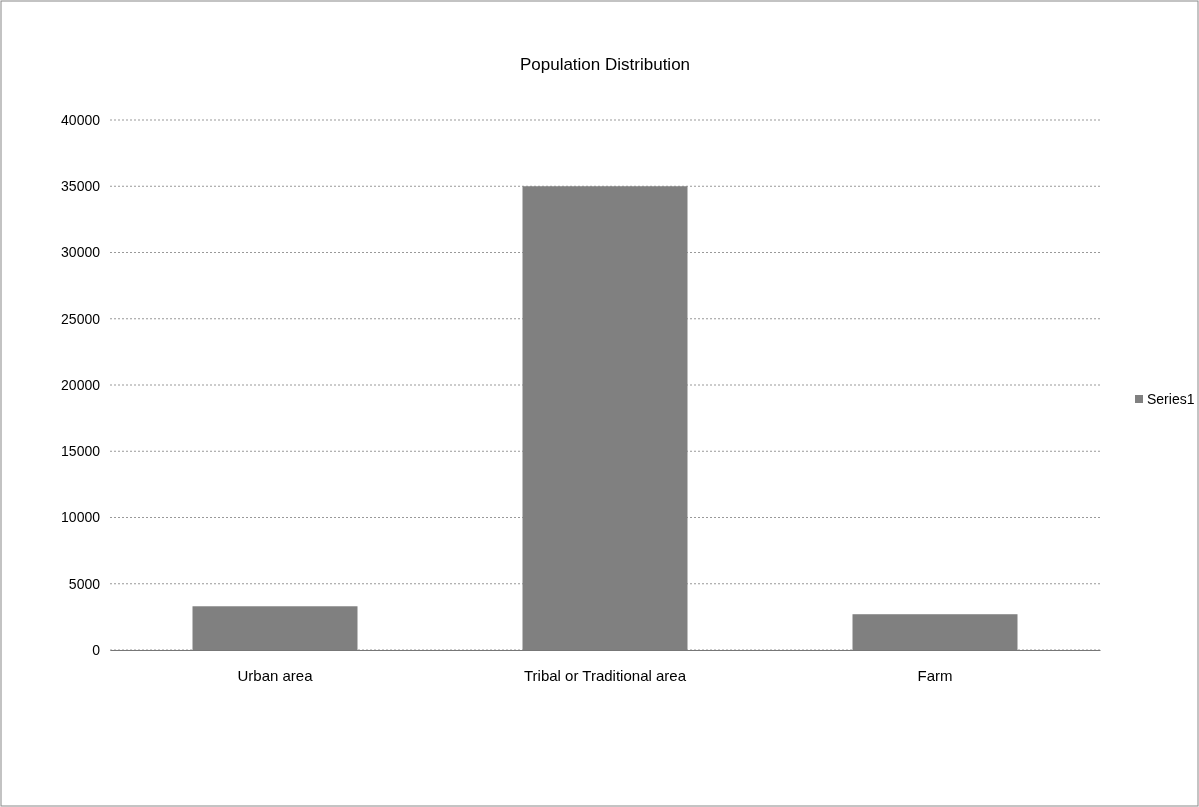 The width and height of the screenshot is (1199, 807). Describe the element at coordinates (81, 517) in the screenshot. I see `y-tick-label: 10000` at that location.